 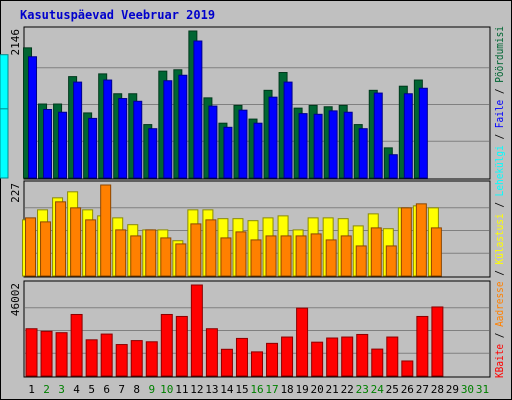 What do you see at coordinates (437, 389) in the screenshot?
I see `x-tick-label-day-28: 28` at bounding box center [437, 389].